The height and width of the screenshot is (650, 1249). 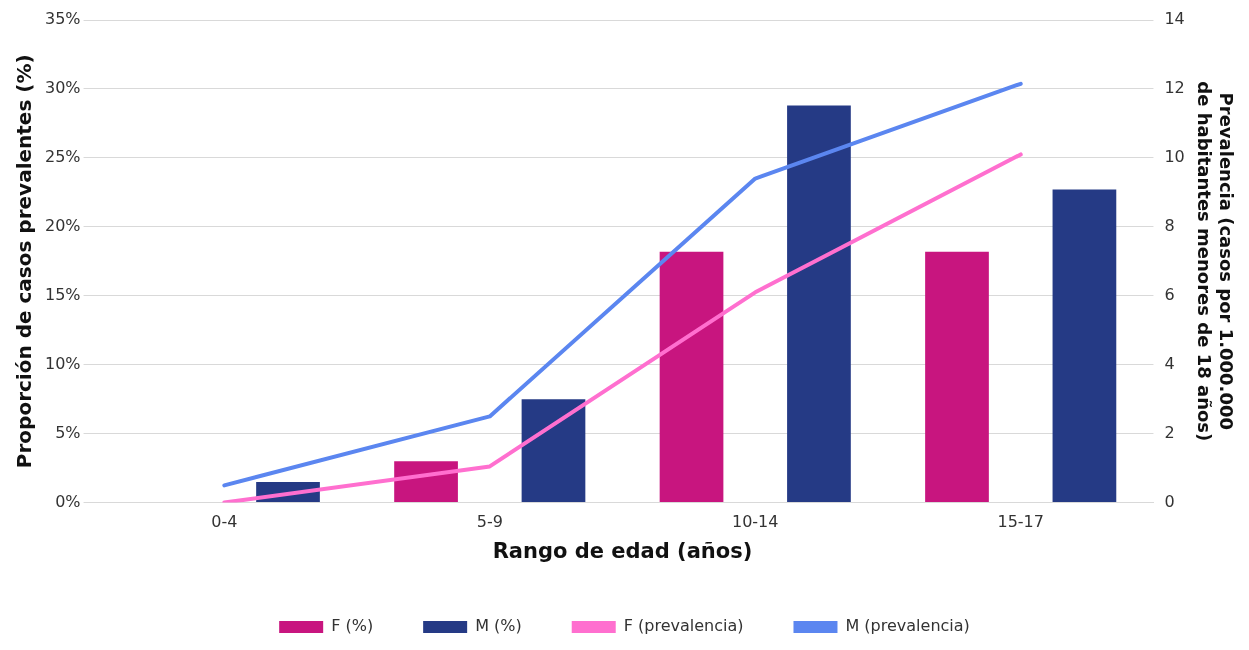 What do you see at coordinates (68, 432) in the screenshot?
I see `y-tick-label: 5%` at bounding box center [68, 432].